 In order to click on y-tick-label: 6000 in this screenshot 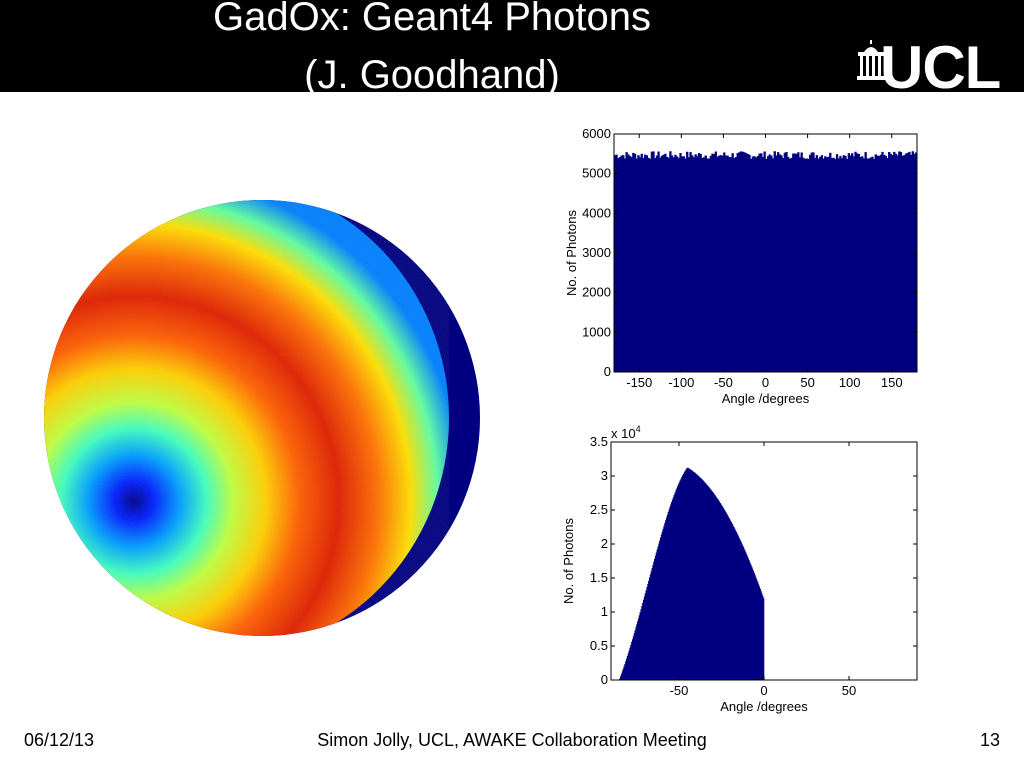, I will do `click(596, 133)`.